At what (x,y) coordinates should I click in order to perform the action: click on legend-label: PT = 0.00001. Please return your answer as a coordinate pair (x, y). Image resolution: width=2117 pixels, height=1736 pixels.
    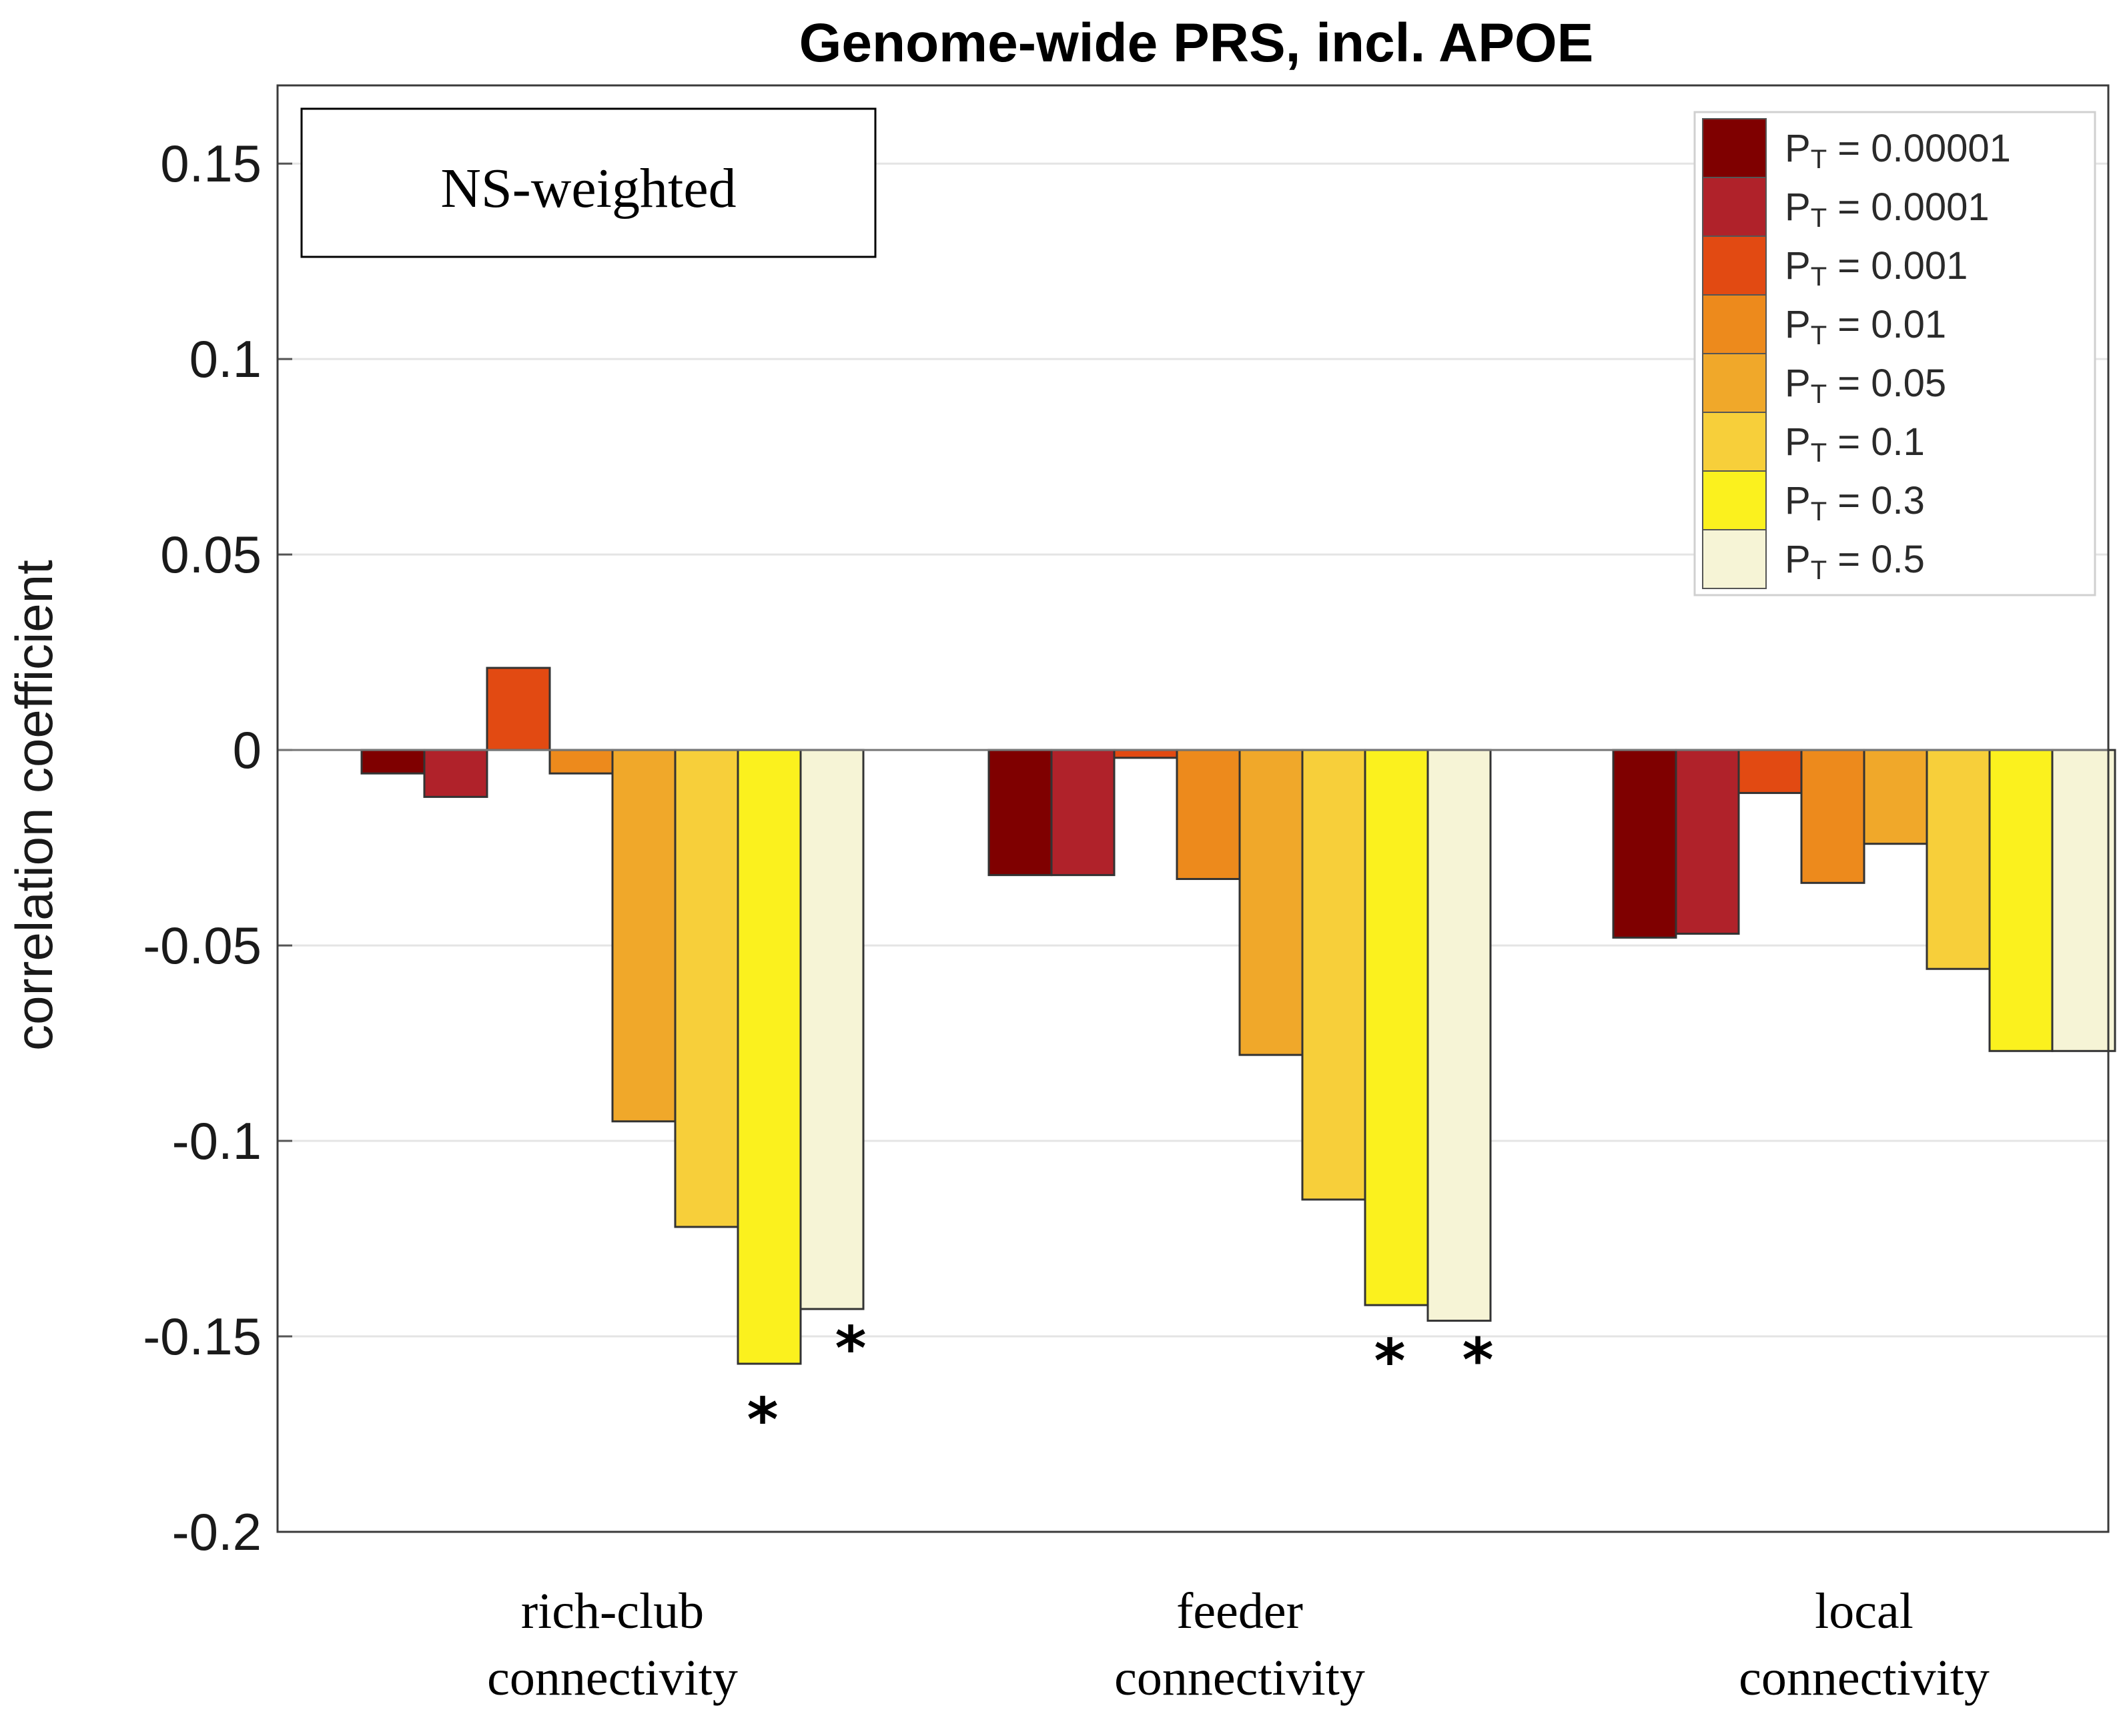
    Looking at the image, I should click on (1898, 150).